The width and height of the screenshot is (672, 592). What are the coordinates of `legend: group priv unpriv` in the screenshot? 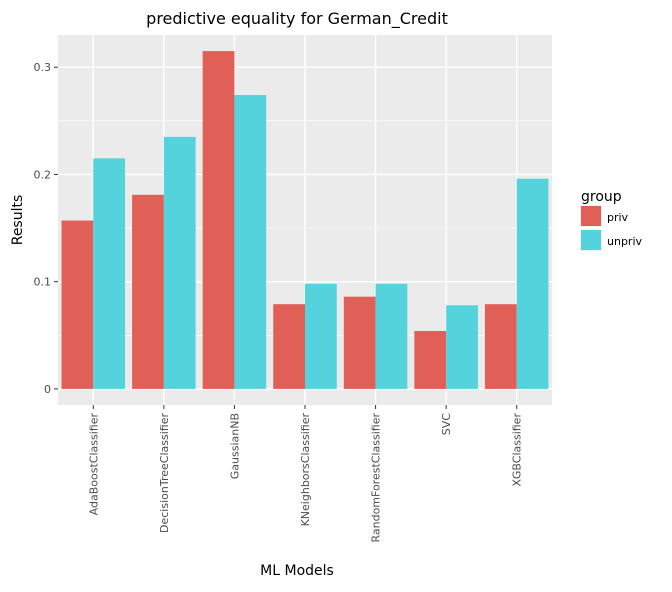 It's located at (611, 220).